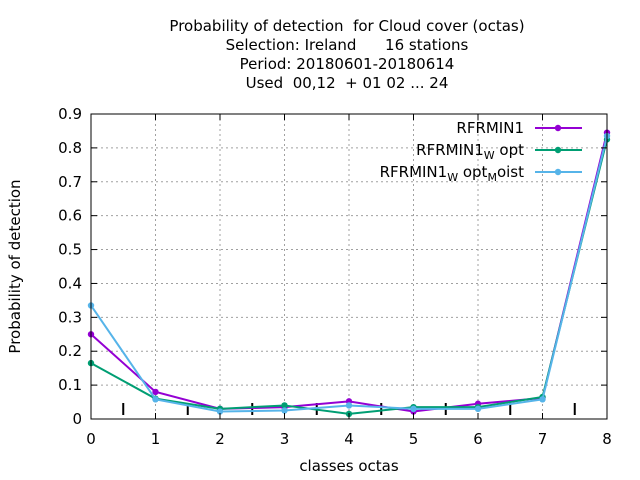 Image resolution: width=640 pixels, height=480 pixels. Describe the element at coordinates (470, 151) in the screenshot. I see `legend-label: RFRMIN1W opt` at that location.